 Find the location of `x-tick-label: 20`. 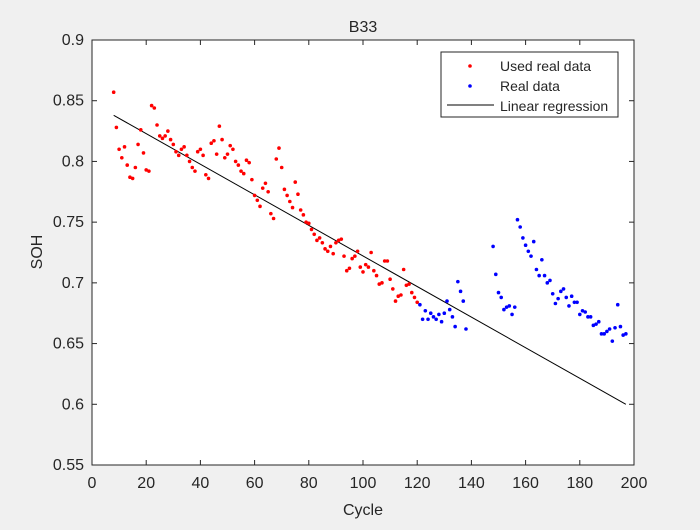

x-tick-label: 20 is located at coordinates (146, 483).